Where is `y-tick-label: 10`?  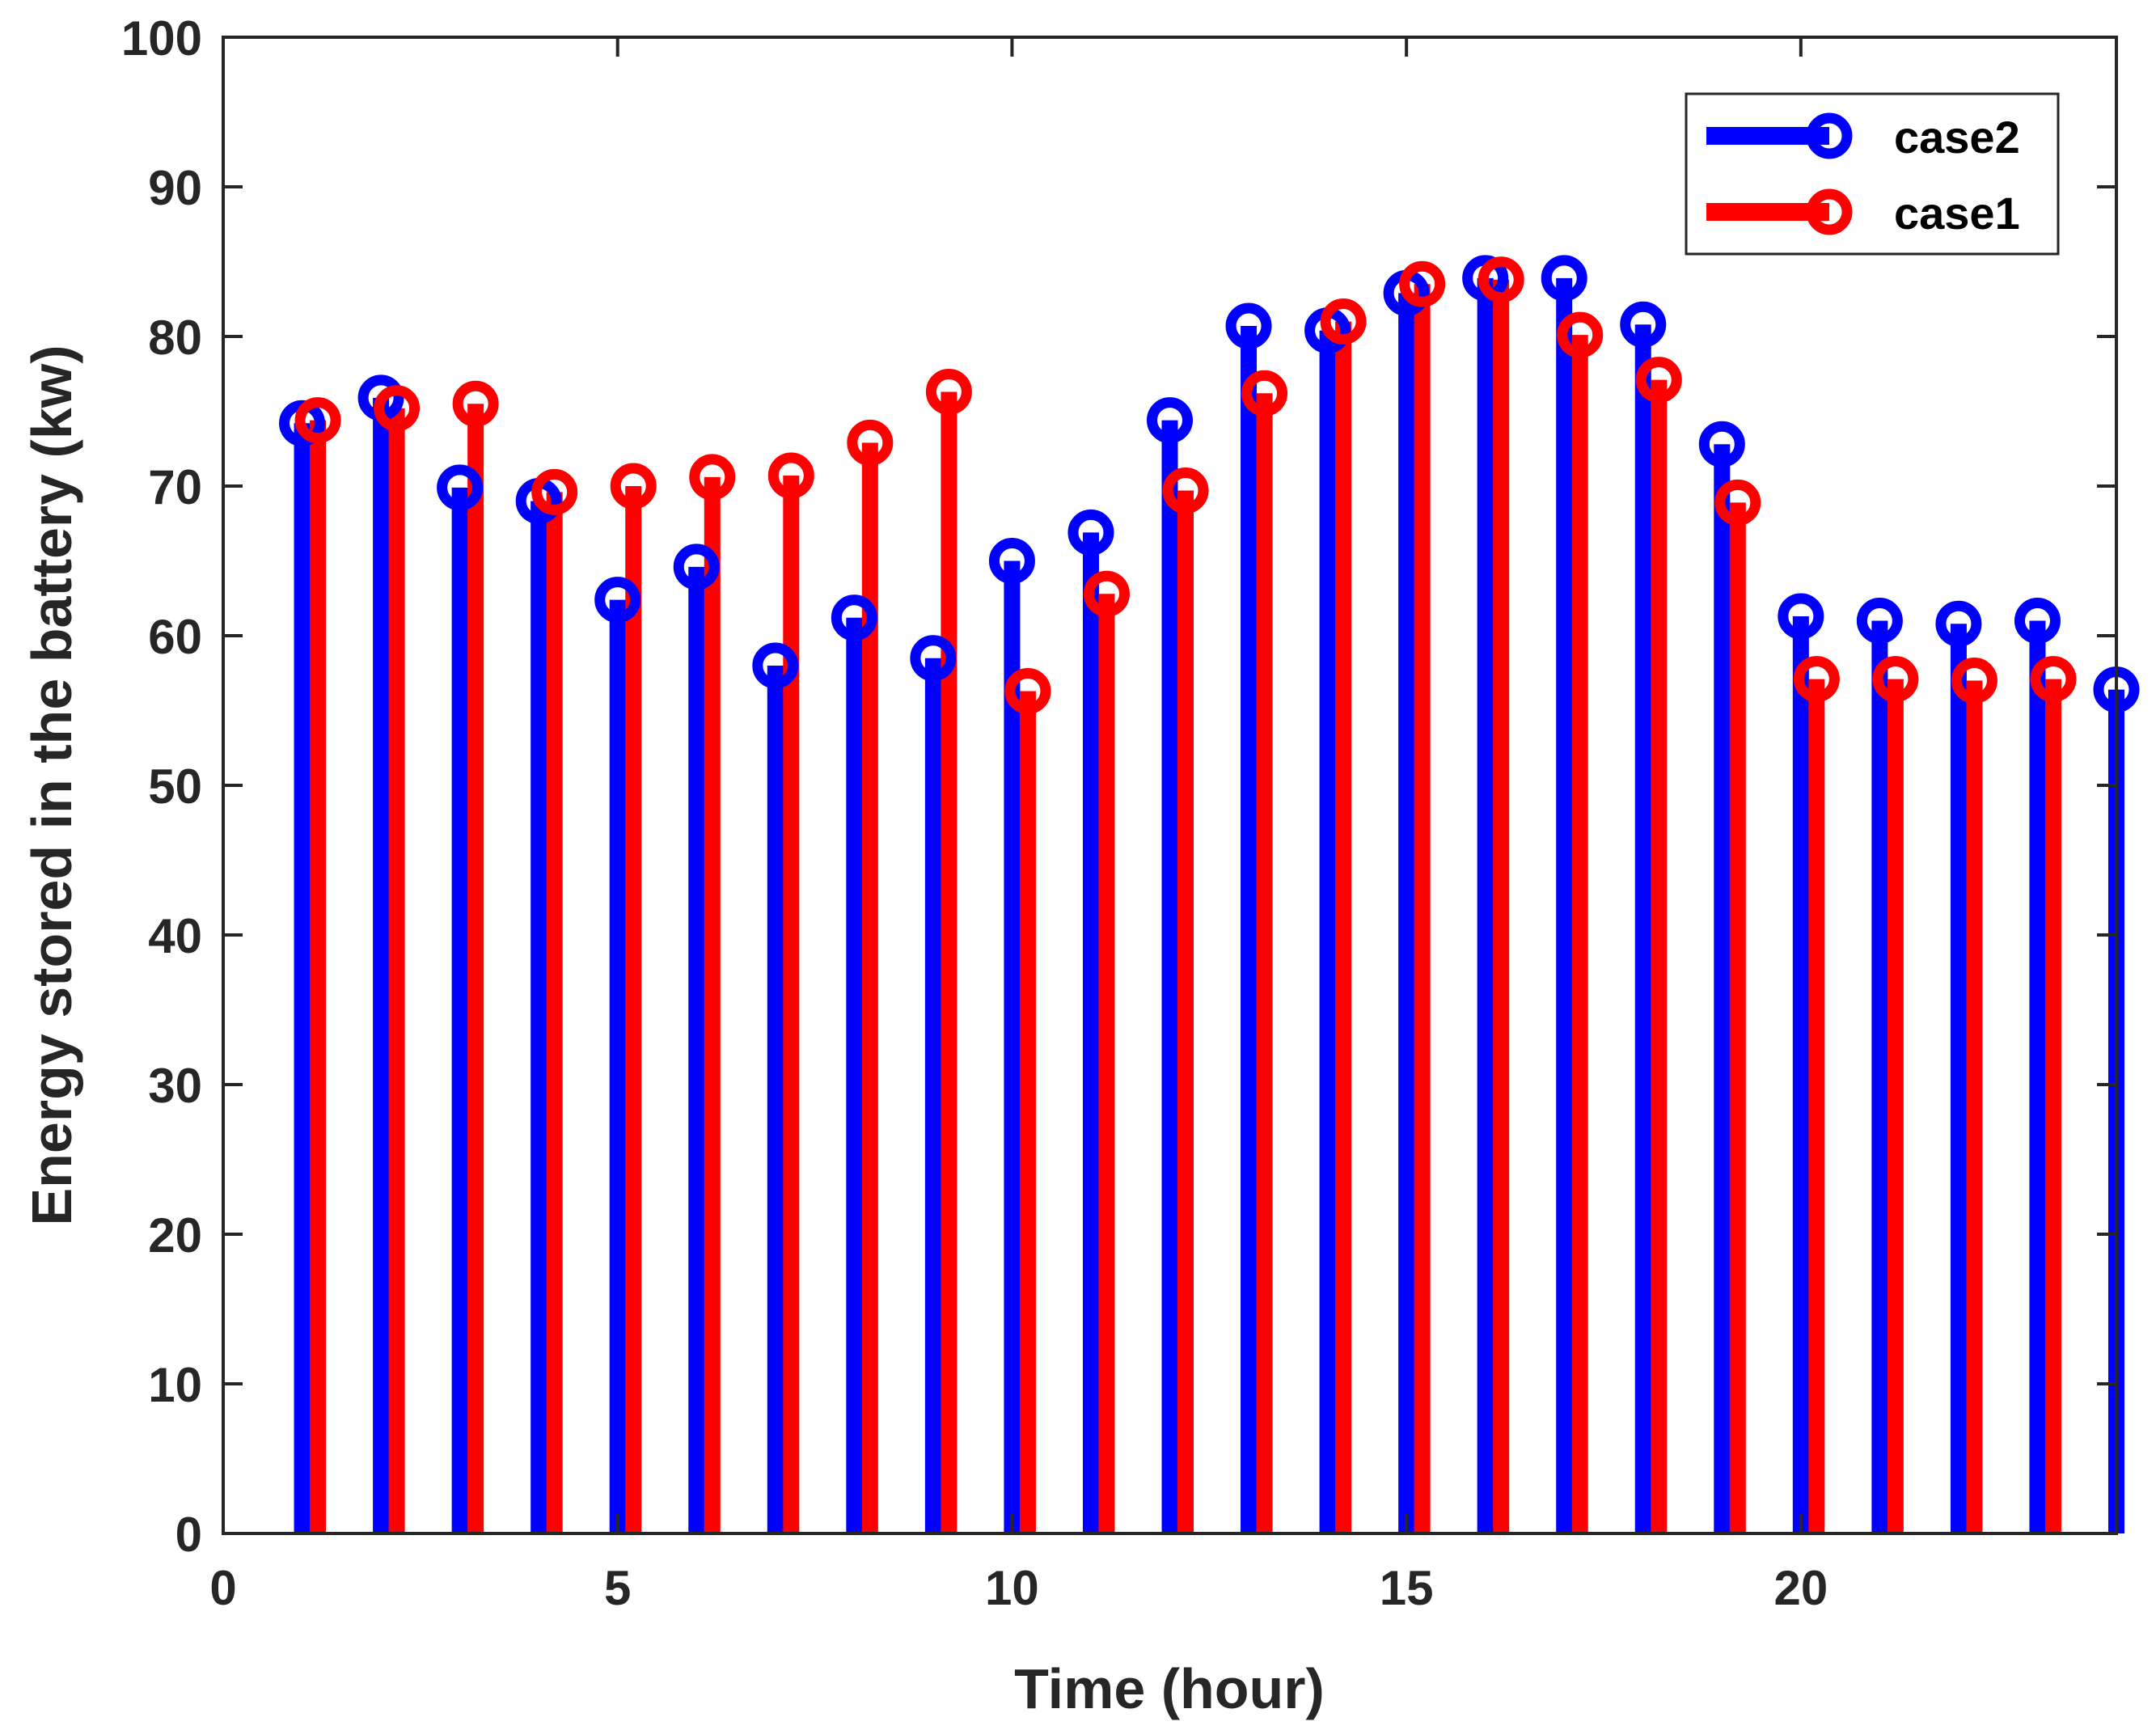
y-tick-label: 10 is located at coordinates (175, 1385).